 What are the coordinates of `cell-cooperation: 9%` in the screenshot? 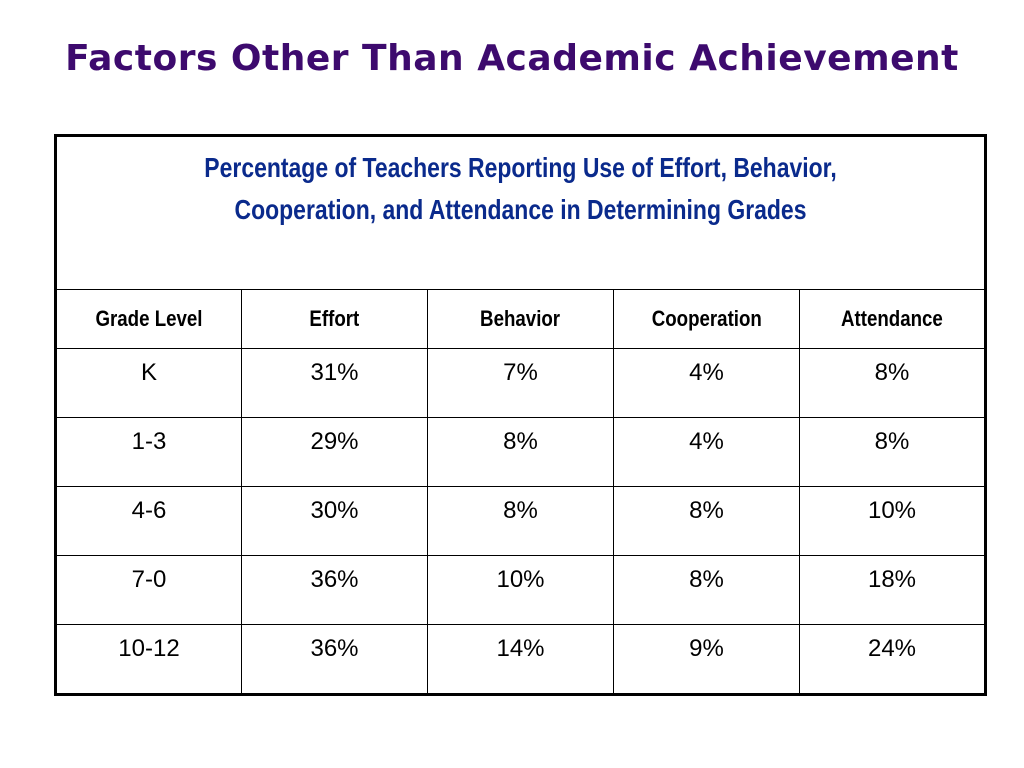 It's located at (706, 659).